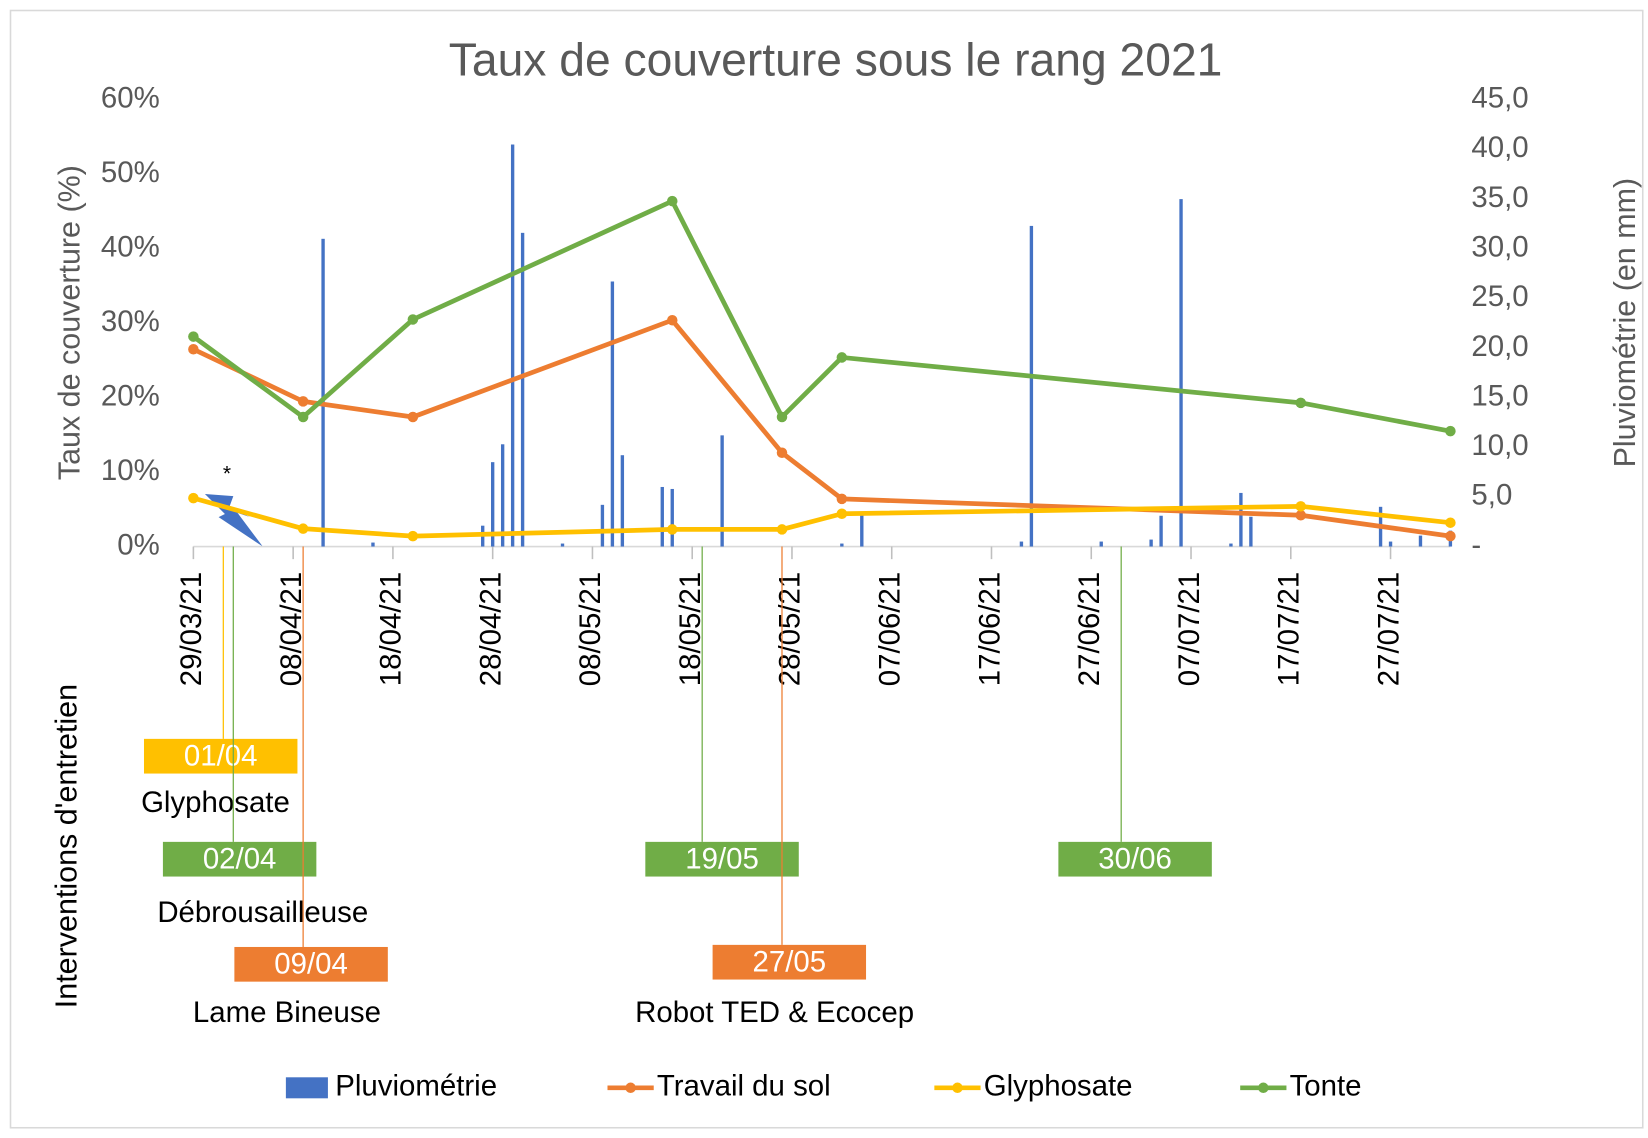 This screenshot has width=1648, height=1138. What do you see at coordinates (1089, 629) in the screenshot?
I see `x-tick-label: 27/06/21` at bounding box center [1089, 629].